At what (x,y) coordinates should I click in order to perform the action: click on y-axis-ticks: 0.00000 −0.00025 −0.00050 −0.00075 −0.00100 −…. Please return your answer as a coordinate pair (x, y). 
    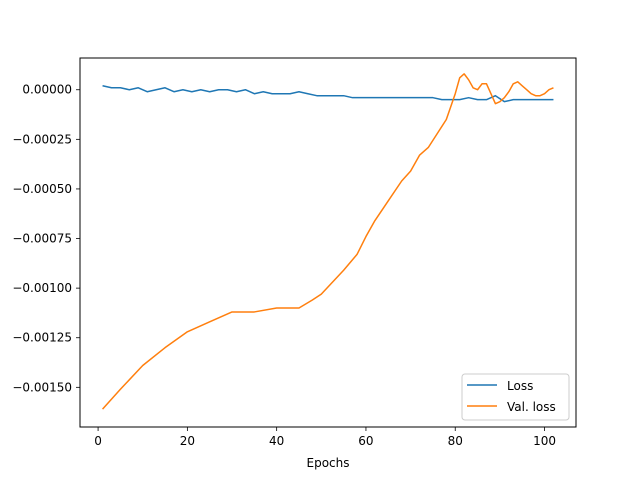
    Looking at the image, I should click on (46, 238).